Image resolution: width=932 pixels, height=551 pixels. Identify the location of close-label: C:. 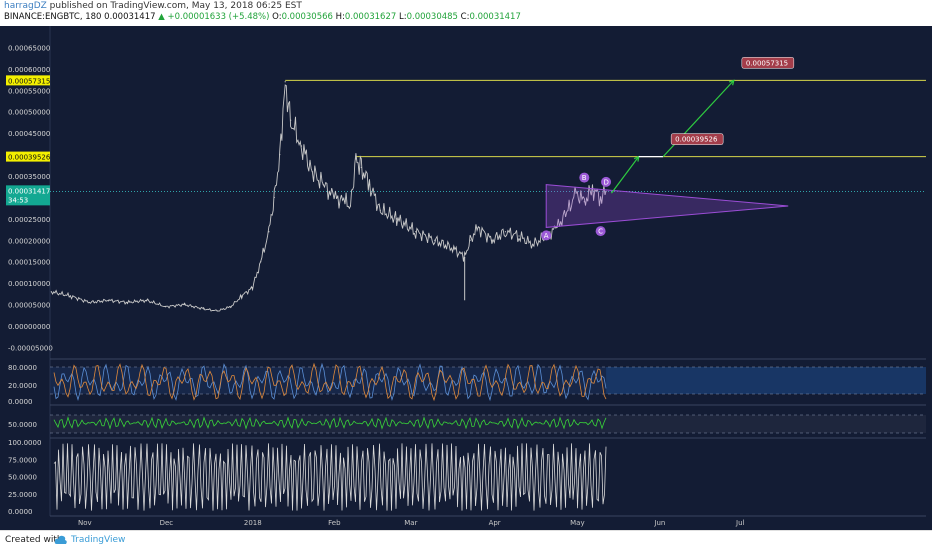
(465, 17).